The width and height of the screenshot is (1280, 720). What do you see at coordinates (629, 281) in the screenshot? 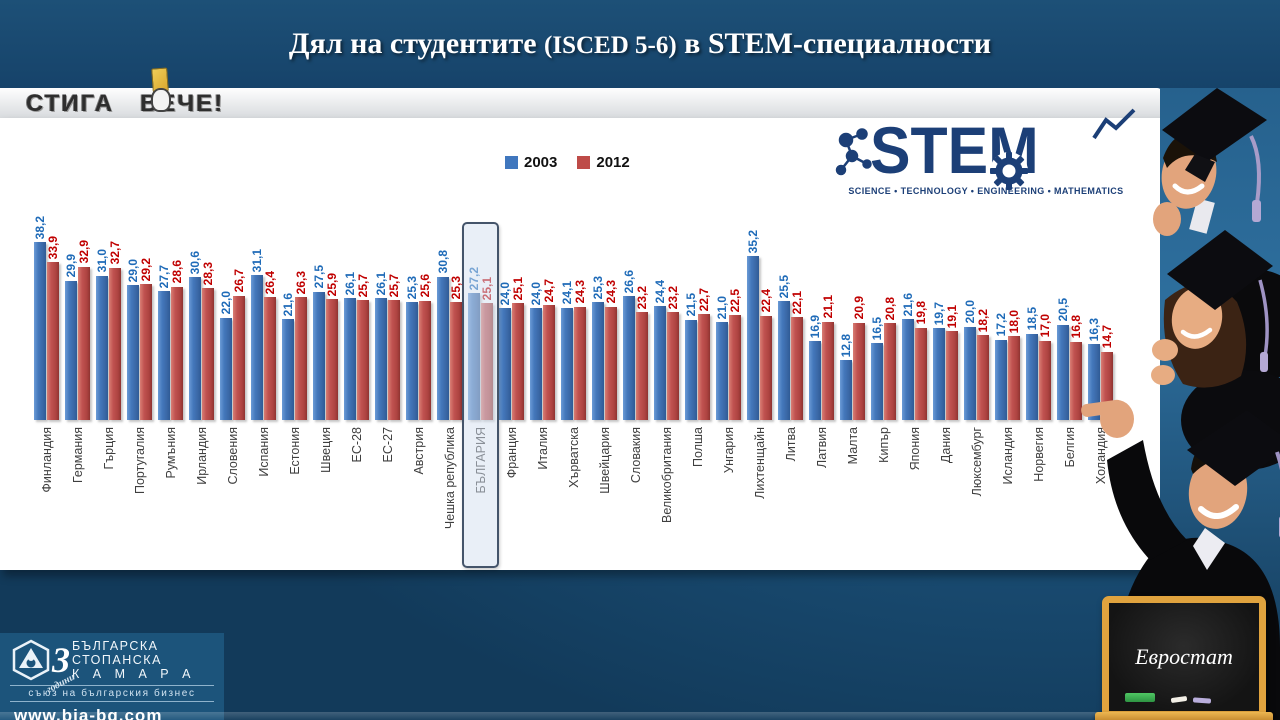
I see `value-label-2003: 26,6` at bounding box center [629, 281].